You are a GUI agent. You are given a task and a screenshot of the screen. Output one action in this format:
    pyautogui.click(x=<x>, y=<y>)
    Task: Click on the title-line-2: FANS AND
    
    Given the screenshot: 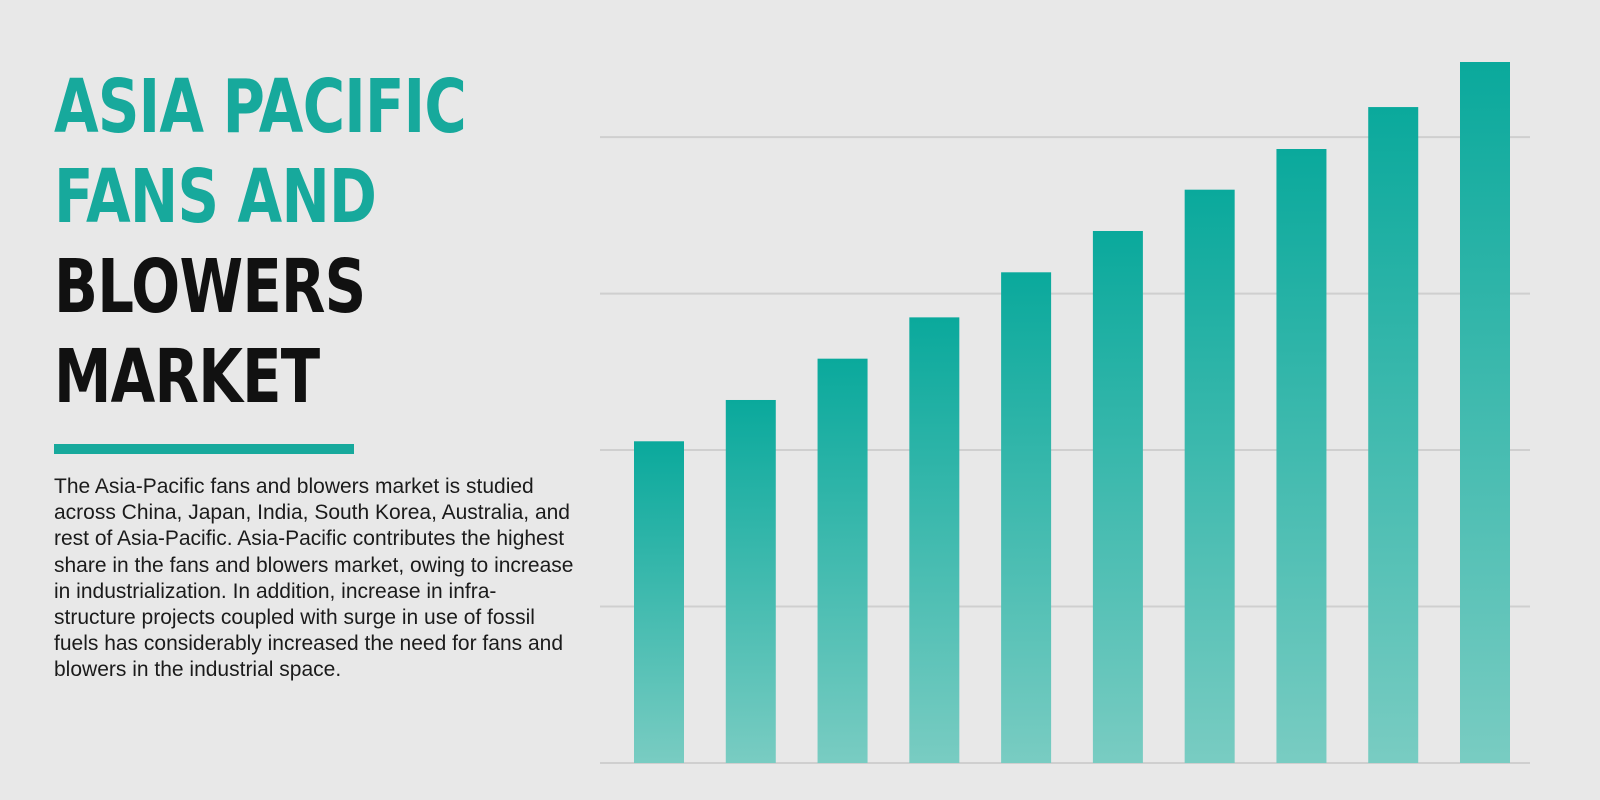 What is the action you would take?
    pyautogui.click(x=215, y=197)
    